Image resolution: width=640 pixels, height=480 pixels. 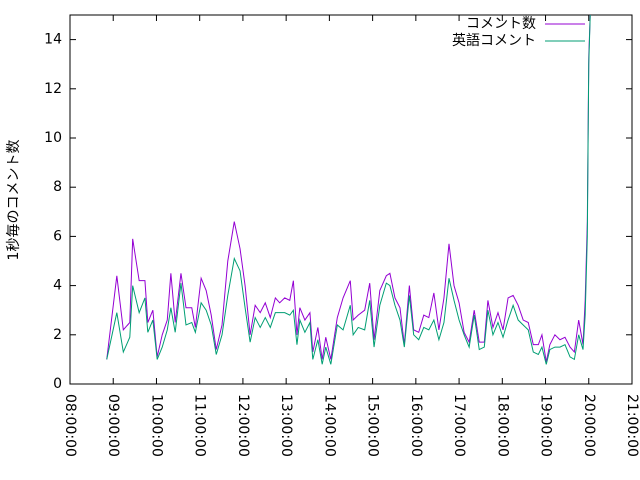 I want to click on x-tick-label: 20:00:00, so click(x=589, y=425).